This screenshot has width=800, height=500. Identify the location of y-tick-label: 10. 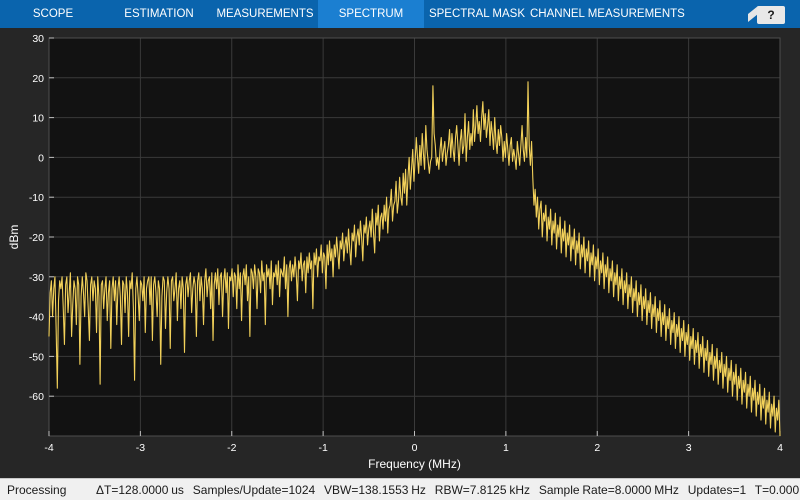
(38, 119).